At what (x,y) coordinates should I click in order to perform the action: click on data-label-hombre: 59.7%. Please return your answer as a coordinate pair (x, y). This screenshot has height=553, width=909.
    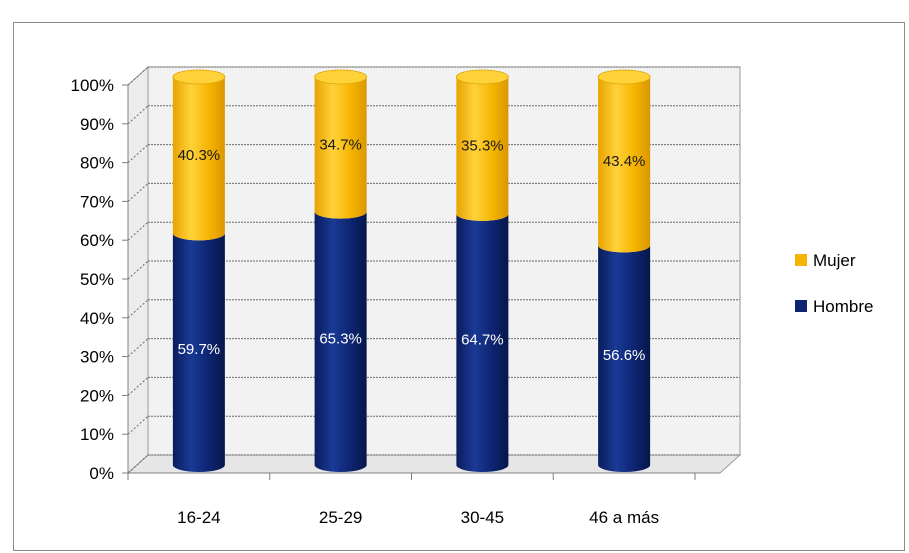
    Looking at the image, I should click on (199, 349).